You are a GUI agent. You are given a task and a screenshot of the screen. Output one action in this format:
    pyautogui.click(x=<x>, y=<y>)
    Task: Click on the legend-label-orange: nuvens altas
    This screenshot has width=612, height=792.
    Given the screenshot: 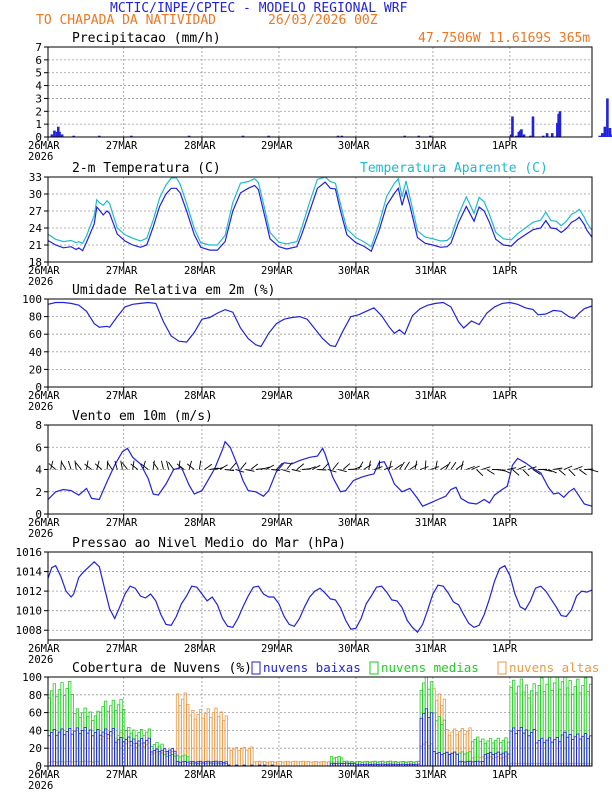 What is the action you would take?
    pyautogui.click(x=554, y=667)
    